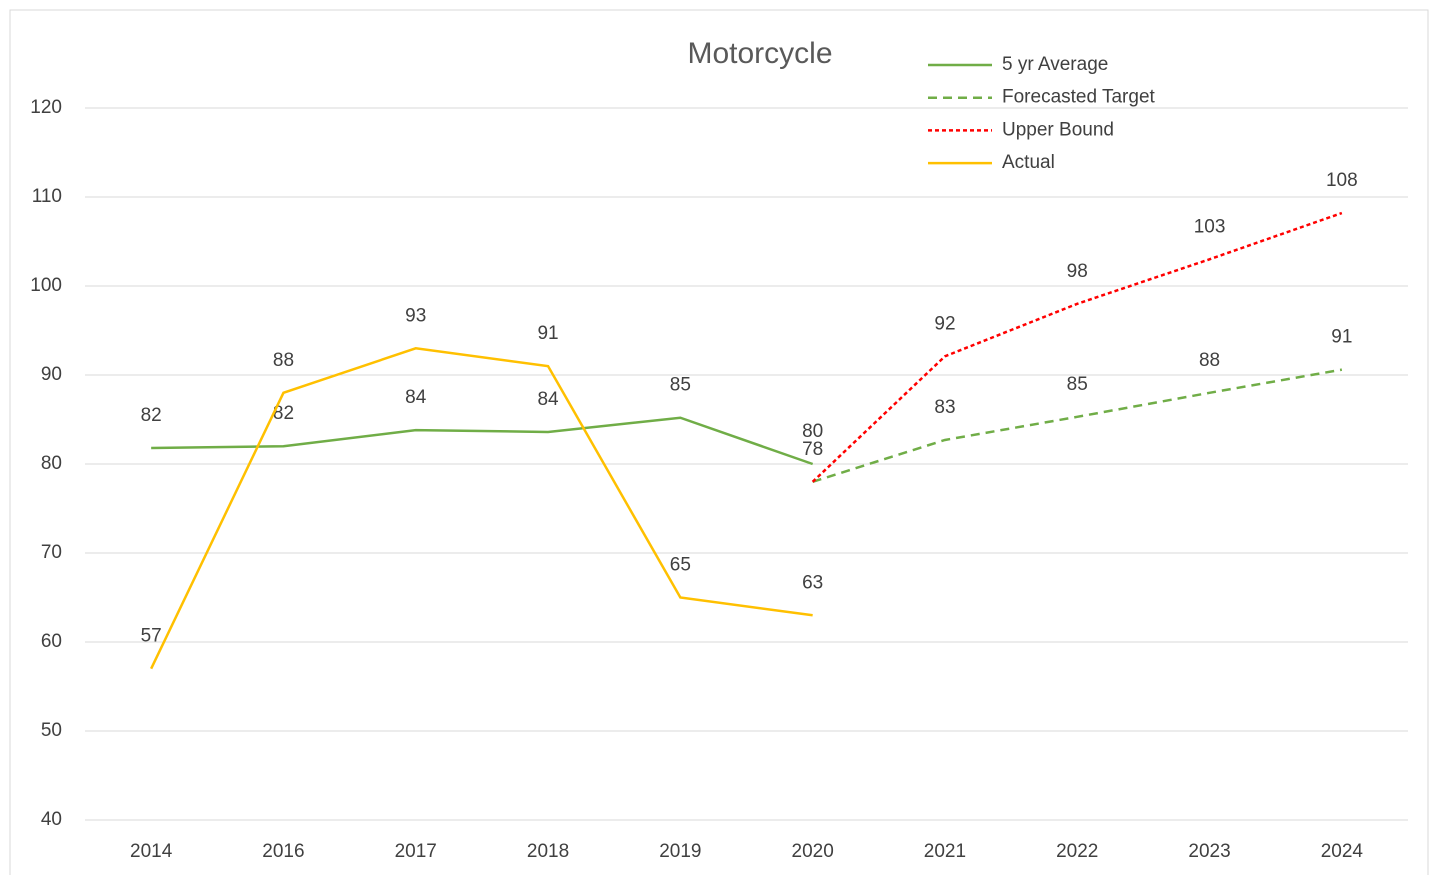 The height and width of the screenshot is (875, 1438). Describe the element at coordinates (1342, 851) in the screenshot. I see `x-tick-label: 2024` at that location.